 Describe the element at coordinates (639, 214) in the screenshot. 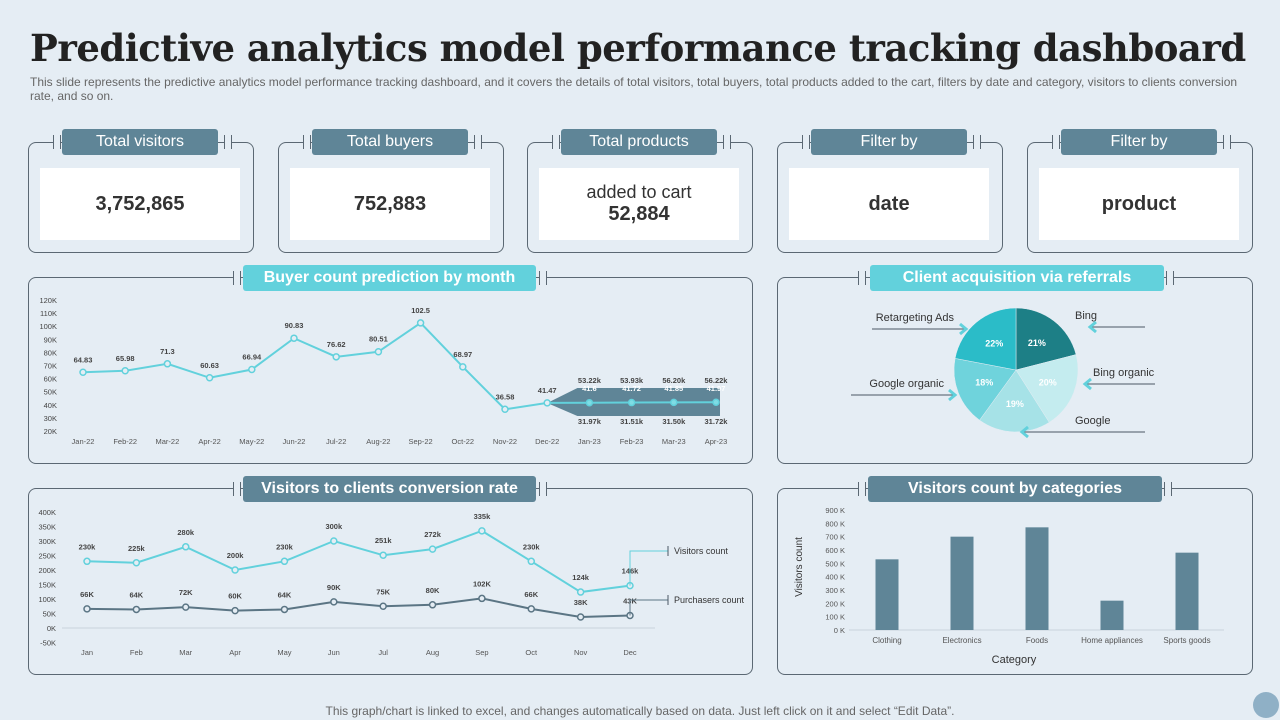

I see `kpi-value: 52,884` at that location.